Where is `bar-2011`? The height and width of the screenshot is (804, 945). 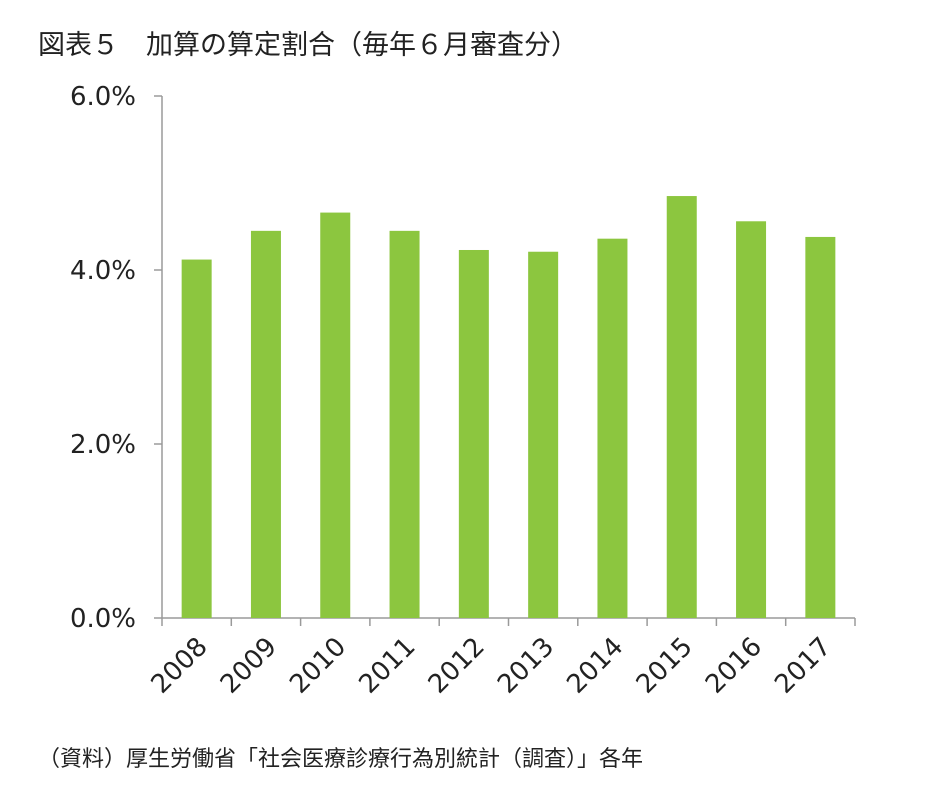
bar-2011 is located at coordinates (404, 424).